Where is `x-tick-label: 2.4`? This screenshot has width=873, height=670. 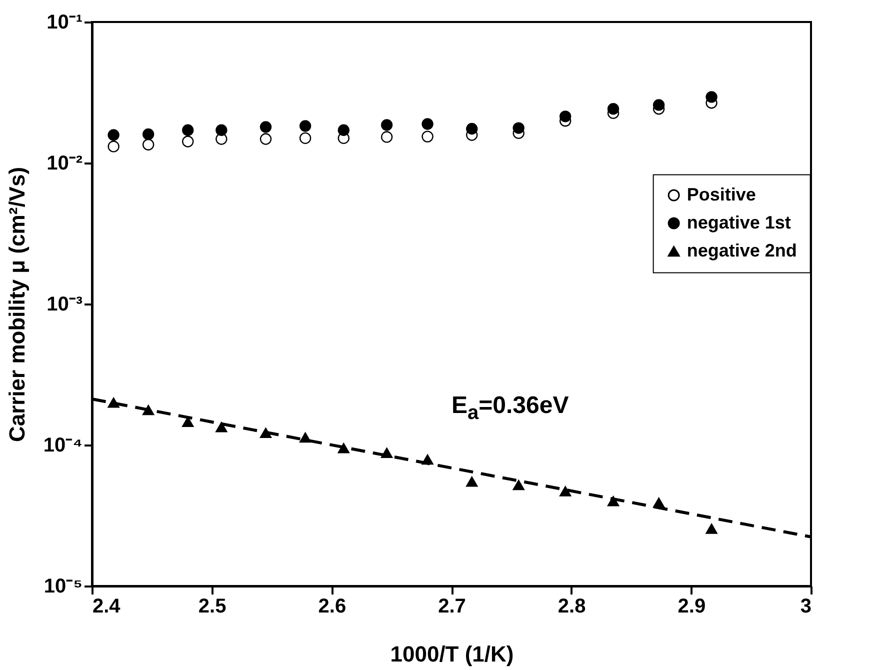
x-tick-label: 2.4 is located at coordinates (107, 607).